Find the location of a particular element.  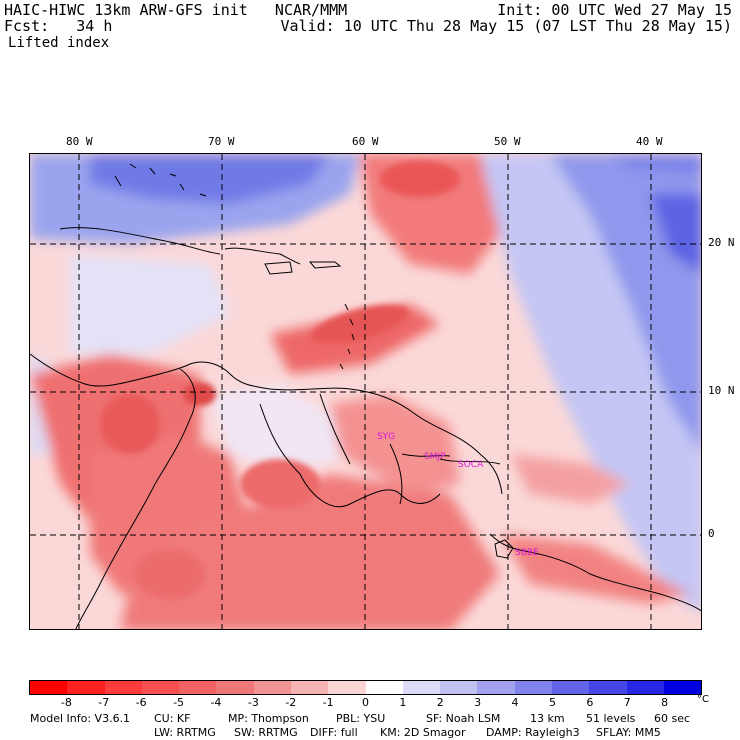

info-levels: 51 levels is located at coordinates (611, 718).